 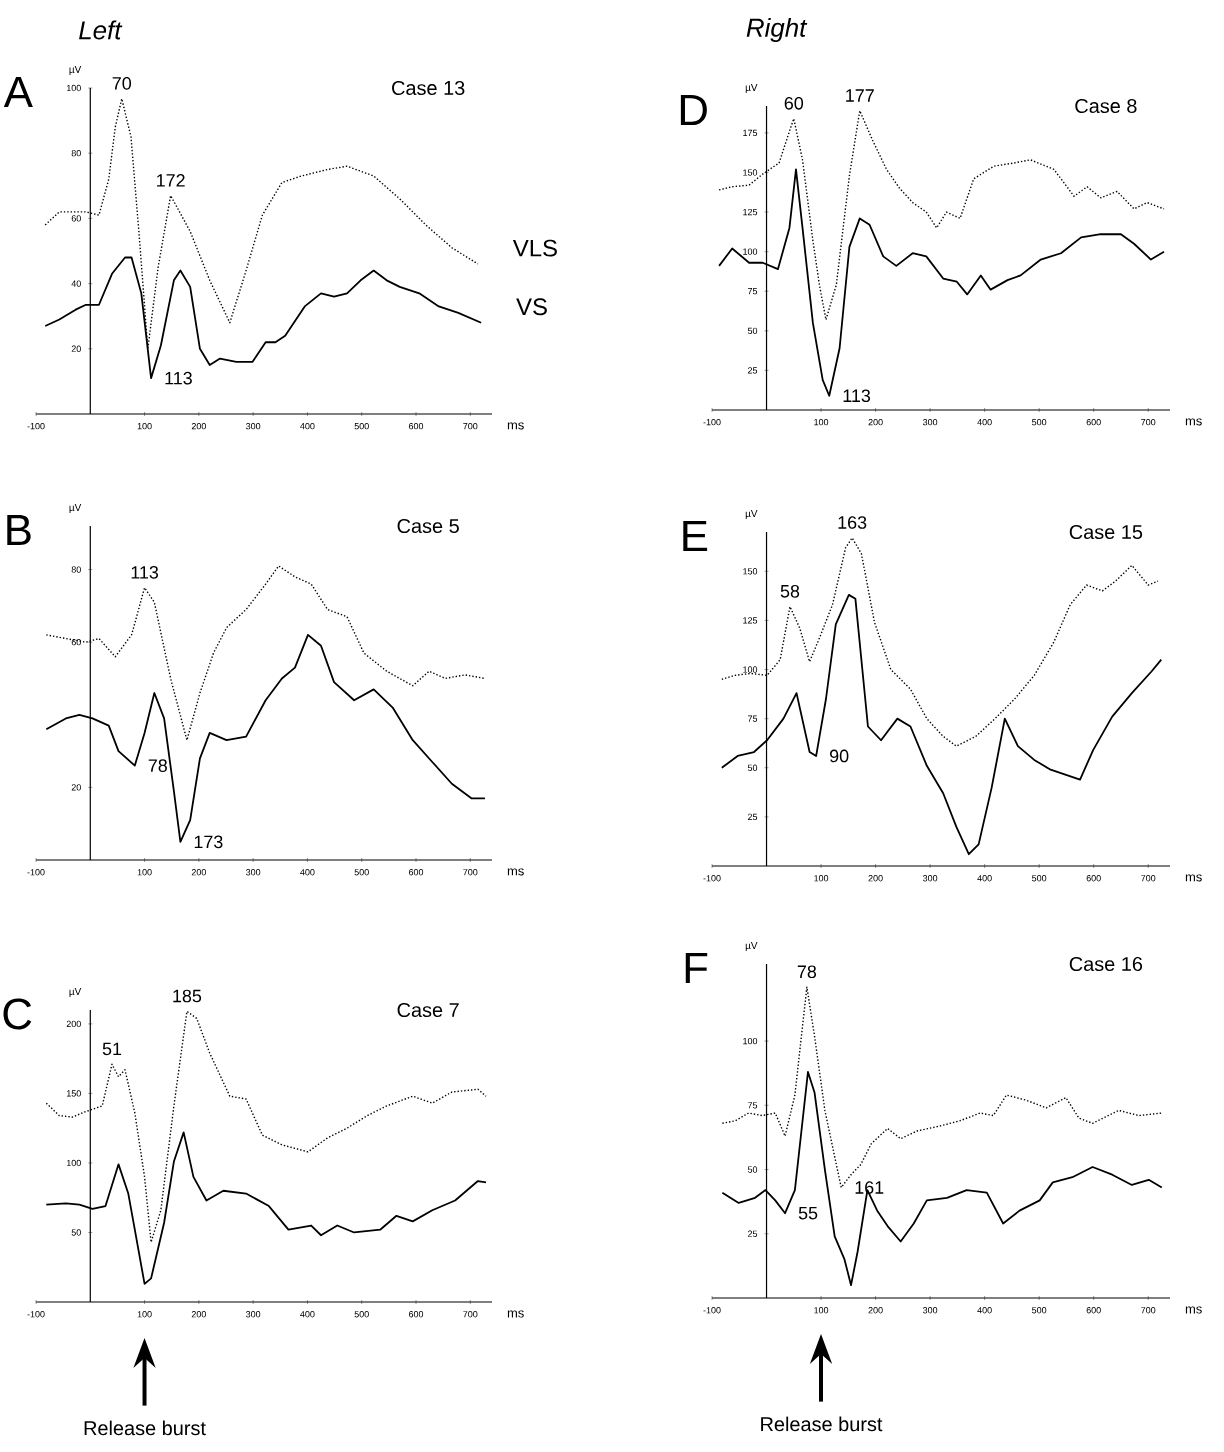 What do you see at coordinates (695, 536) in the screenshot?
I see `text: E` at bounding box center [695, 536].